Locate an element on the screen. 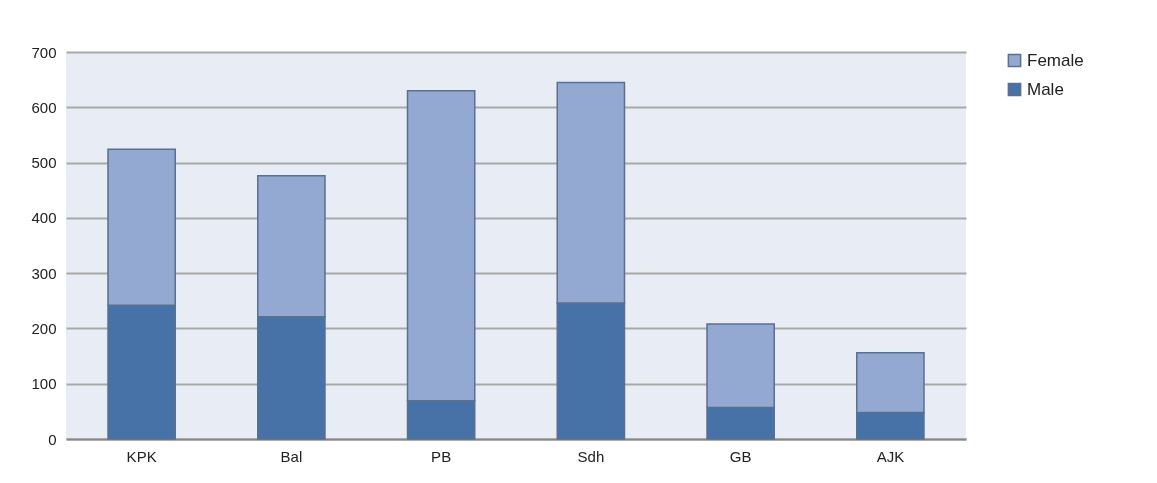  x-tick-label: AJK is located at coordinates (890, 456).